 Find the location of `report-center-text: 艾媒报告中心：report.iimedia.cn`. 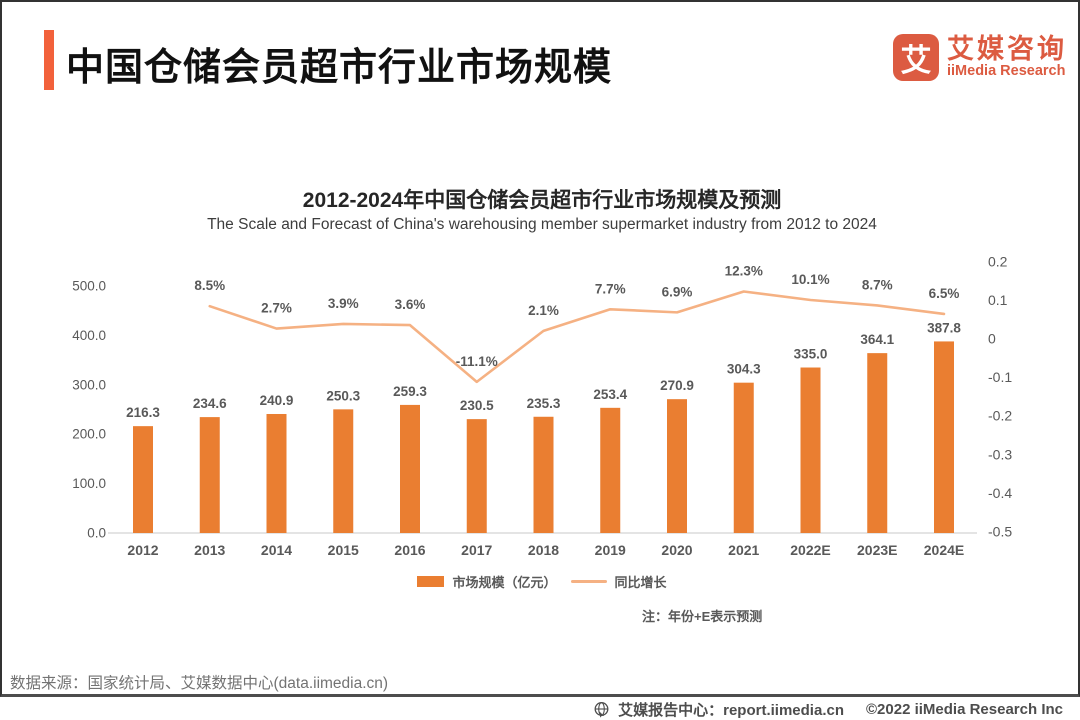

report-center-text: 艾媒报告中心：report.iimedia.cn is located at coordinates (731, 710).